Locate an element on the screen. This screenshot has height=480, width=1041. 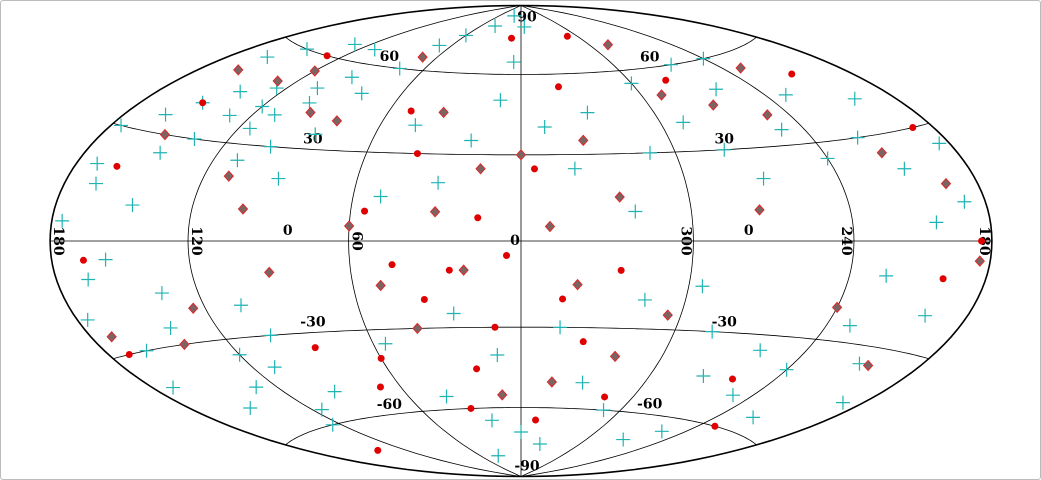
parallel is located at coordinates (521, 426).